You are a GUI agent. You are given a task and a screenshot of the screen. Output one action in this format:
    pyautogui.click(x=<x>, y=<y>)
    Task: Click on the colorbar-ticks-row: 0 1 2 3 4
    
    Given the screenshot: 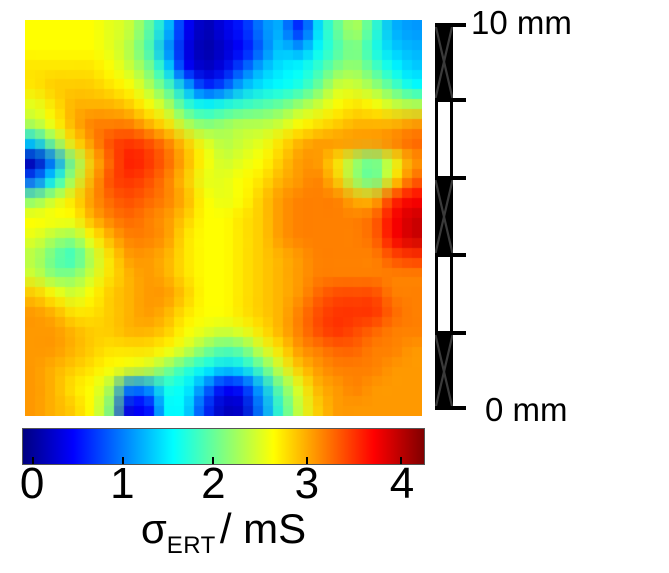 What is the action you would take?
    pyautogui.click(x=222, y=483)
    